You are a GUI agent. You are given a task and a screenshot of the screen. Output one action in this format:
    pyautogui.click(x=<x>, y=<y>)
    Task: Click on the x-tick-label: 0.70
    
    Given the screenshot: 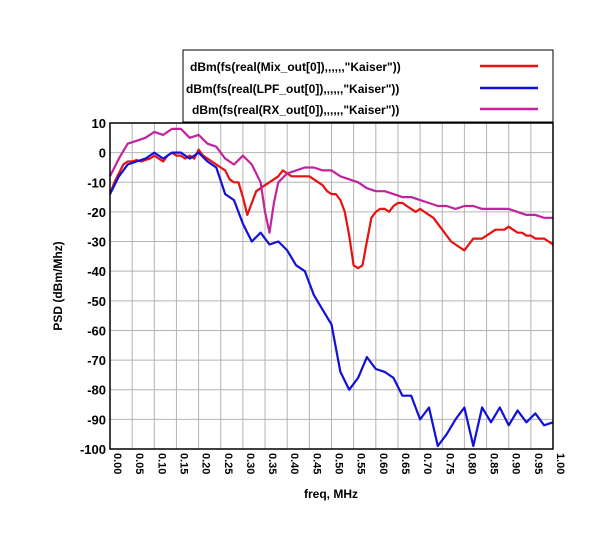 What is the action you would take?
    pyautogui.click(x=427, y=463)
    